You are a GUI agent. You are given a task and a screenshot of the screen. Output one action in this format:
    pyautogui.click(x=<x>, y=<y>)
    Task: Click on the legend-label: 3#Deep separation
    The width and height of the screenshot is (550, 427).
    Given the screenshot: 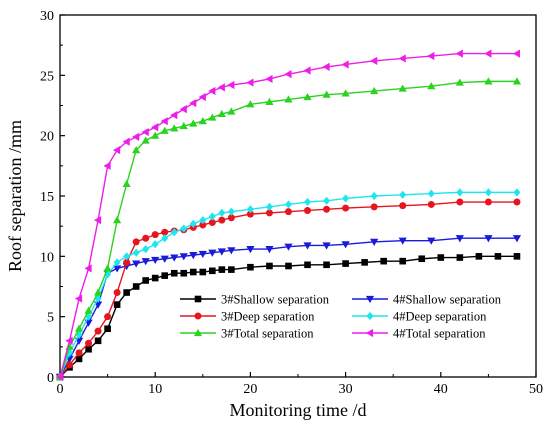 What is the action you would take?
    pyautogui.click(x=268, y=317)
    